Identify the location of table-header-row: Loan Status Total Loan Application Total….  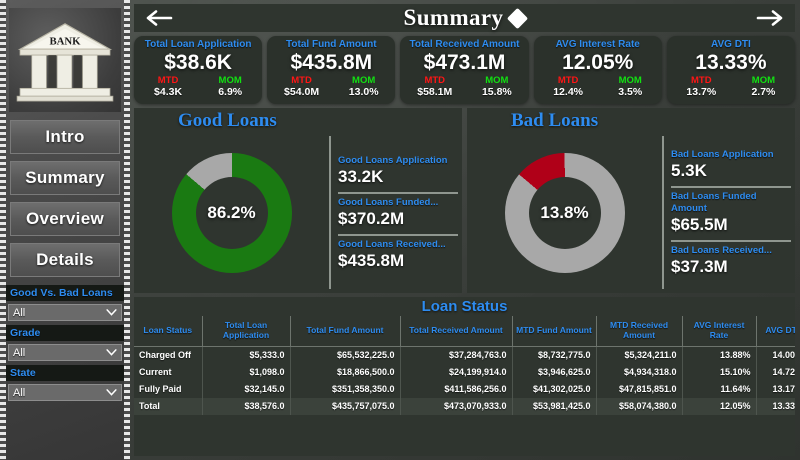
(464, 331).